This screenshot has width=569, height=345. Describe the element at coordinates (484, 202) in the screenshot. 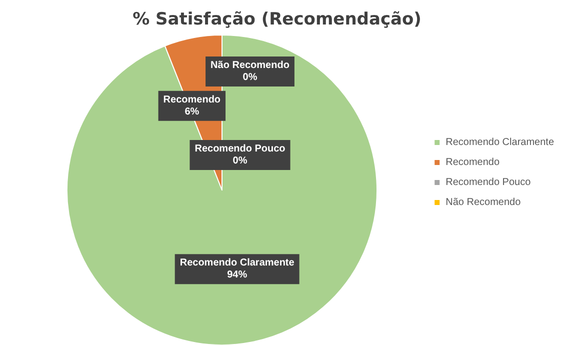

I see `legend-label: Não Recomendo` at that location.